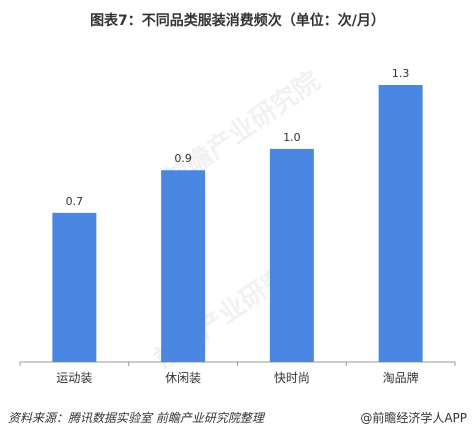 The width and height of the screenshot is (475, 436). Describe the element at coordinates (75, 201) in the screenshot. I see `bar-value-label: 0.7` at that location.